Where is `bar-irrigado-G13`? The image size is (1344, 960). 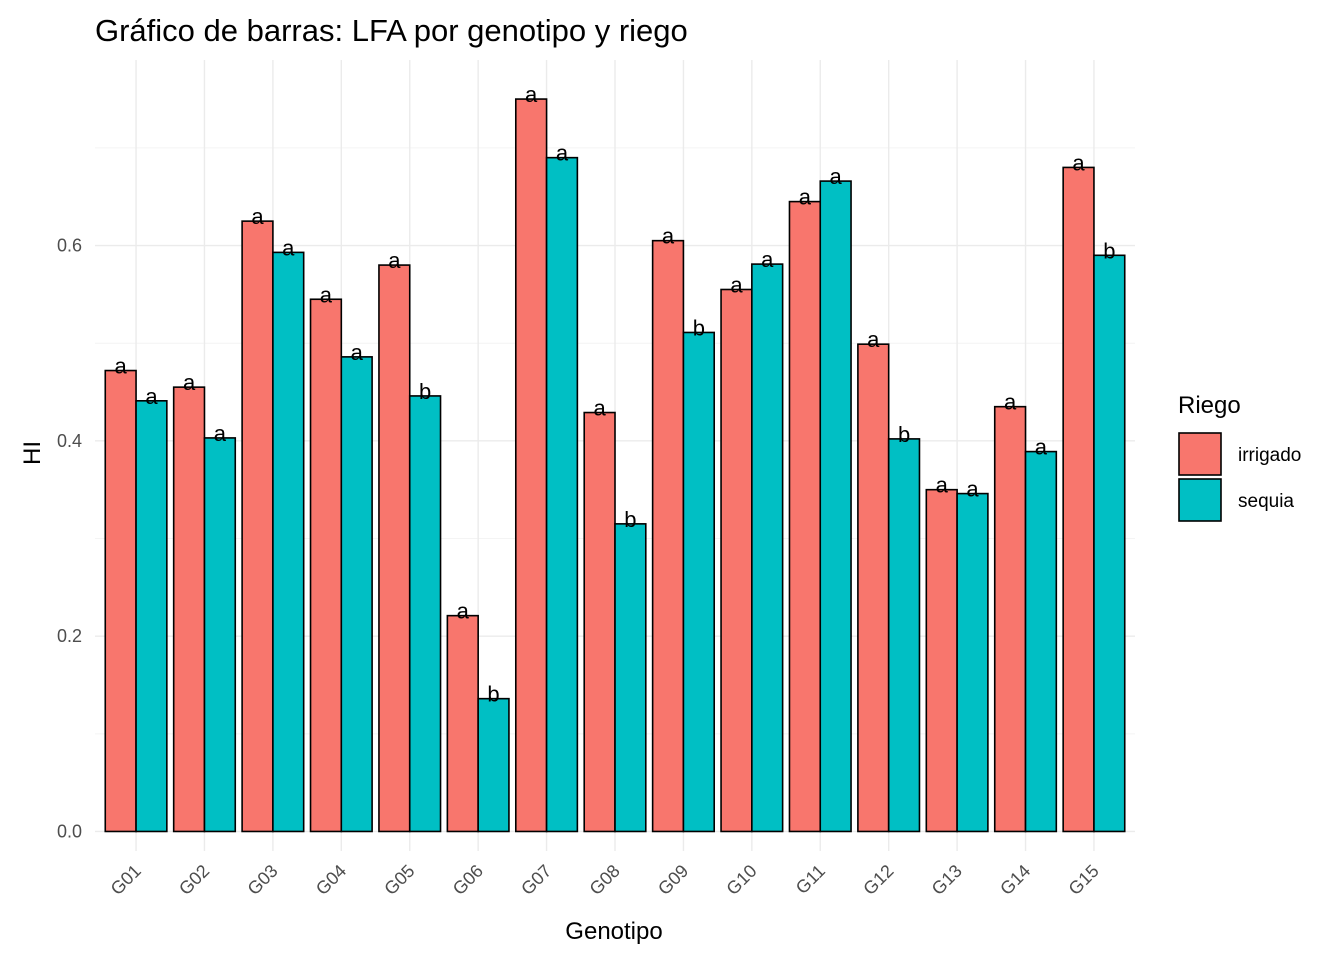
bar-irrigado-G13 is located at coordinates (941, 660).